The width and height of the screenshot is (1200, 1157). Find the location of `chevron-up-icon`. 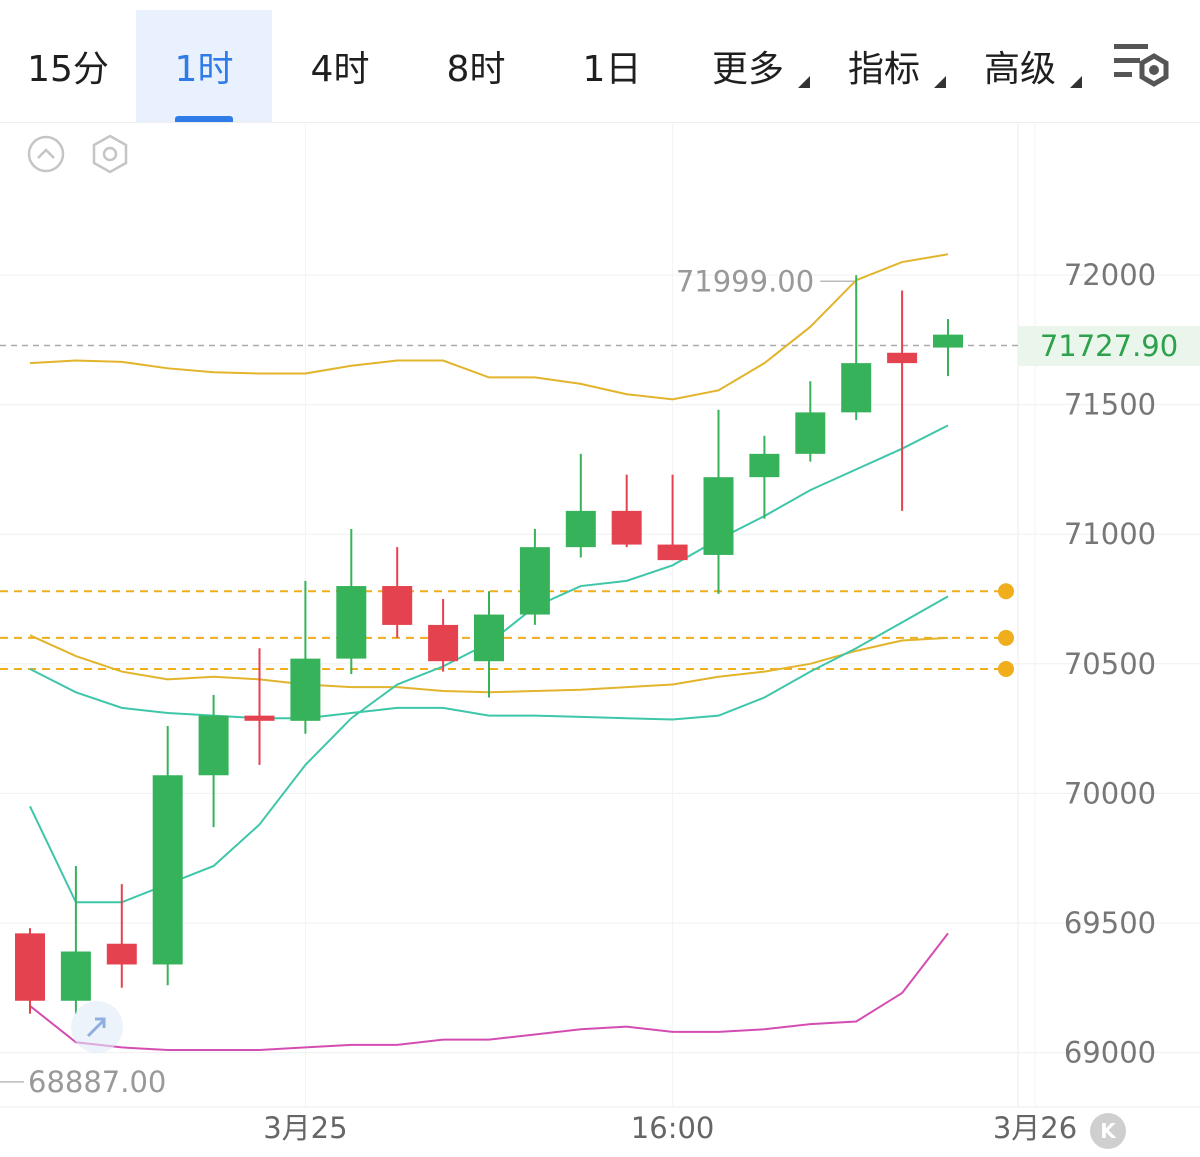

chevron-up-icon is located at coordinates (46, 154).